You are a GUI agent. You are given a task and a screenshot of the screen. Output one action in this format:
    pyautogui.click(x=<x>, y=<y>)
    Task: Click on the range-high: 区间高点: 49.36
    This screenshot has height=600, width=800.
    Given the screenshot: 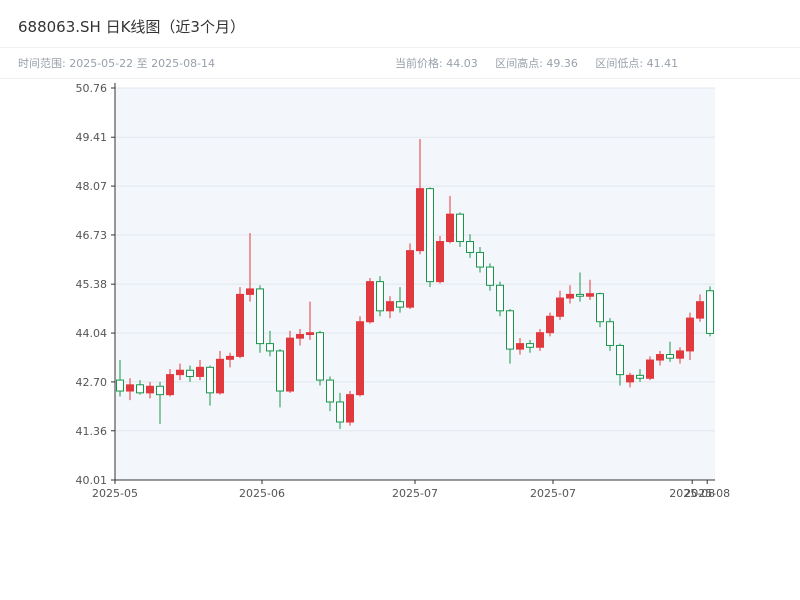 What is the action you would take?
    pyautogui.click(x=536, y=63)
    